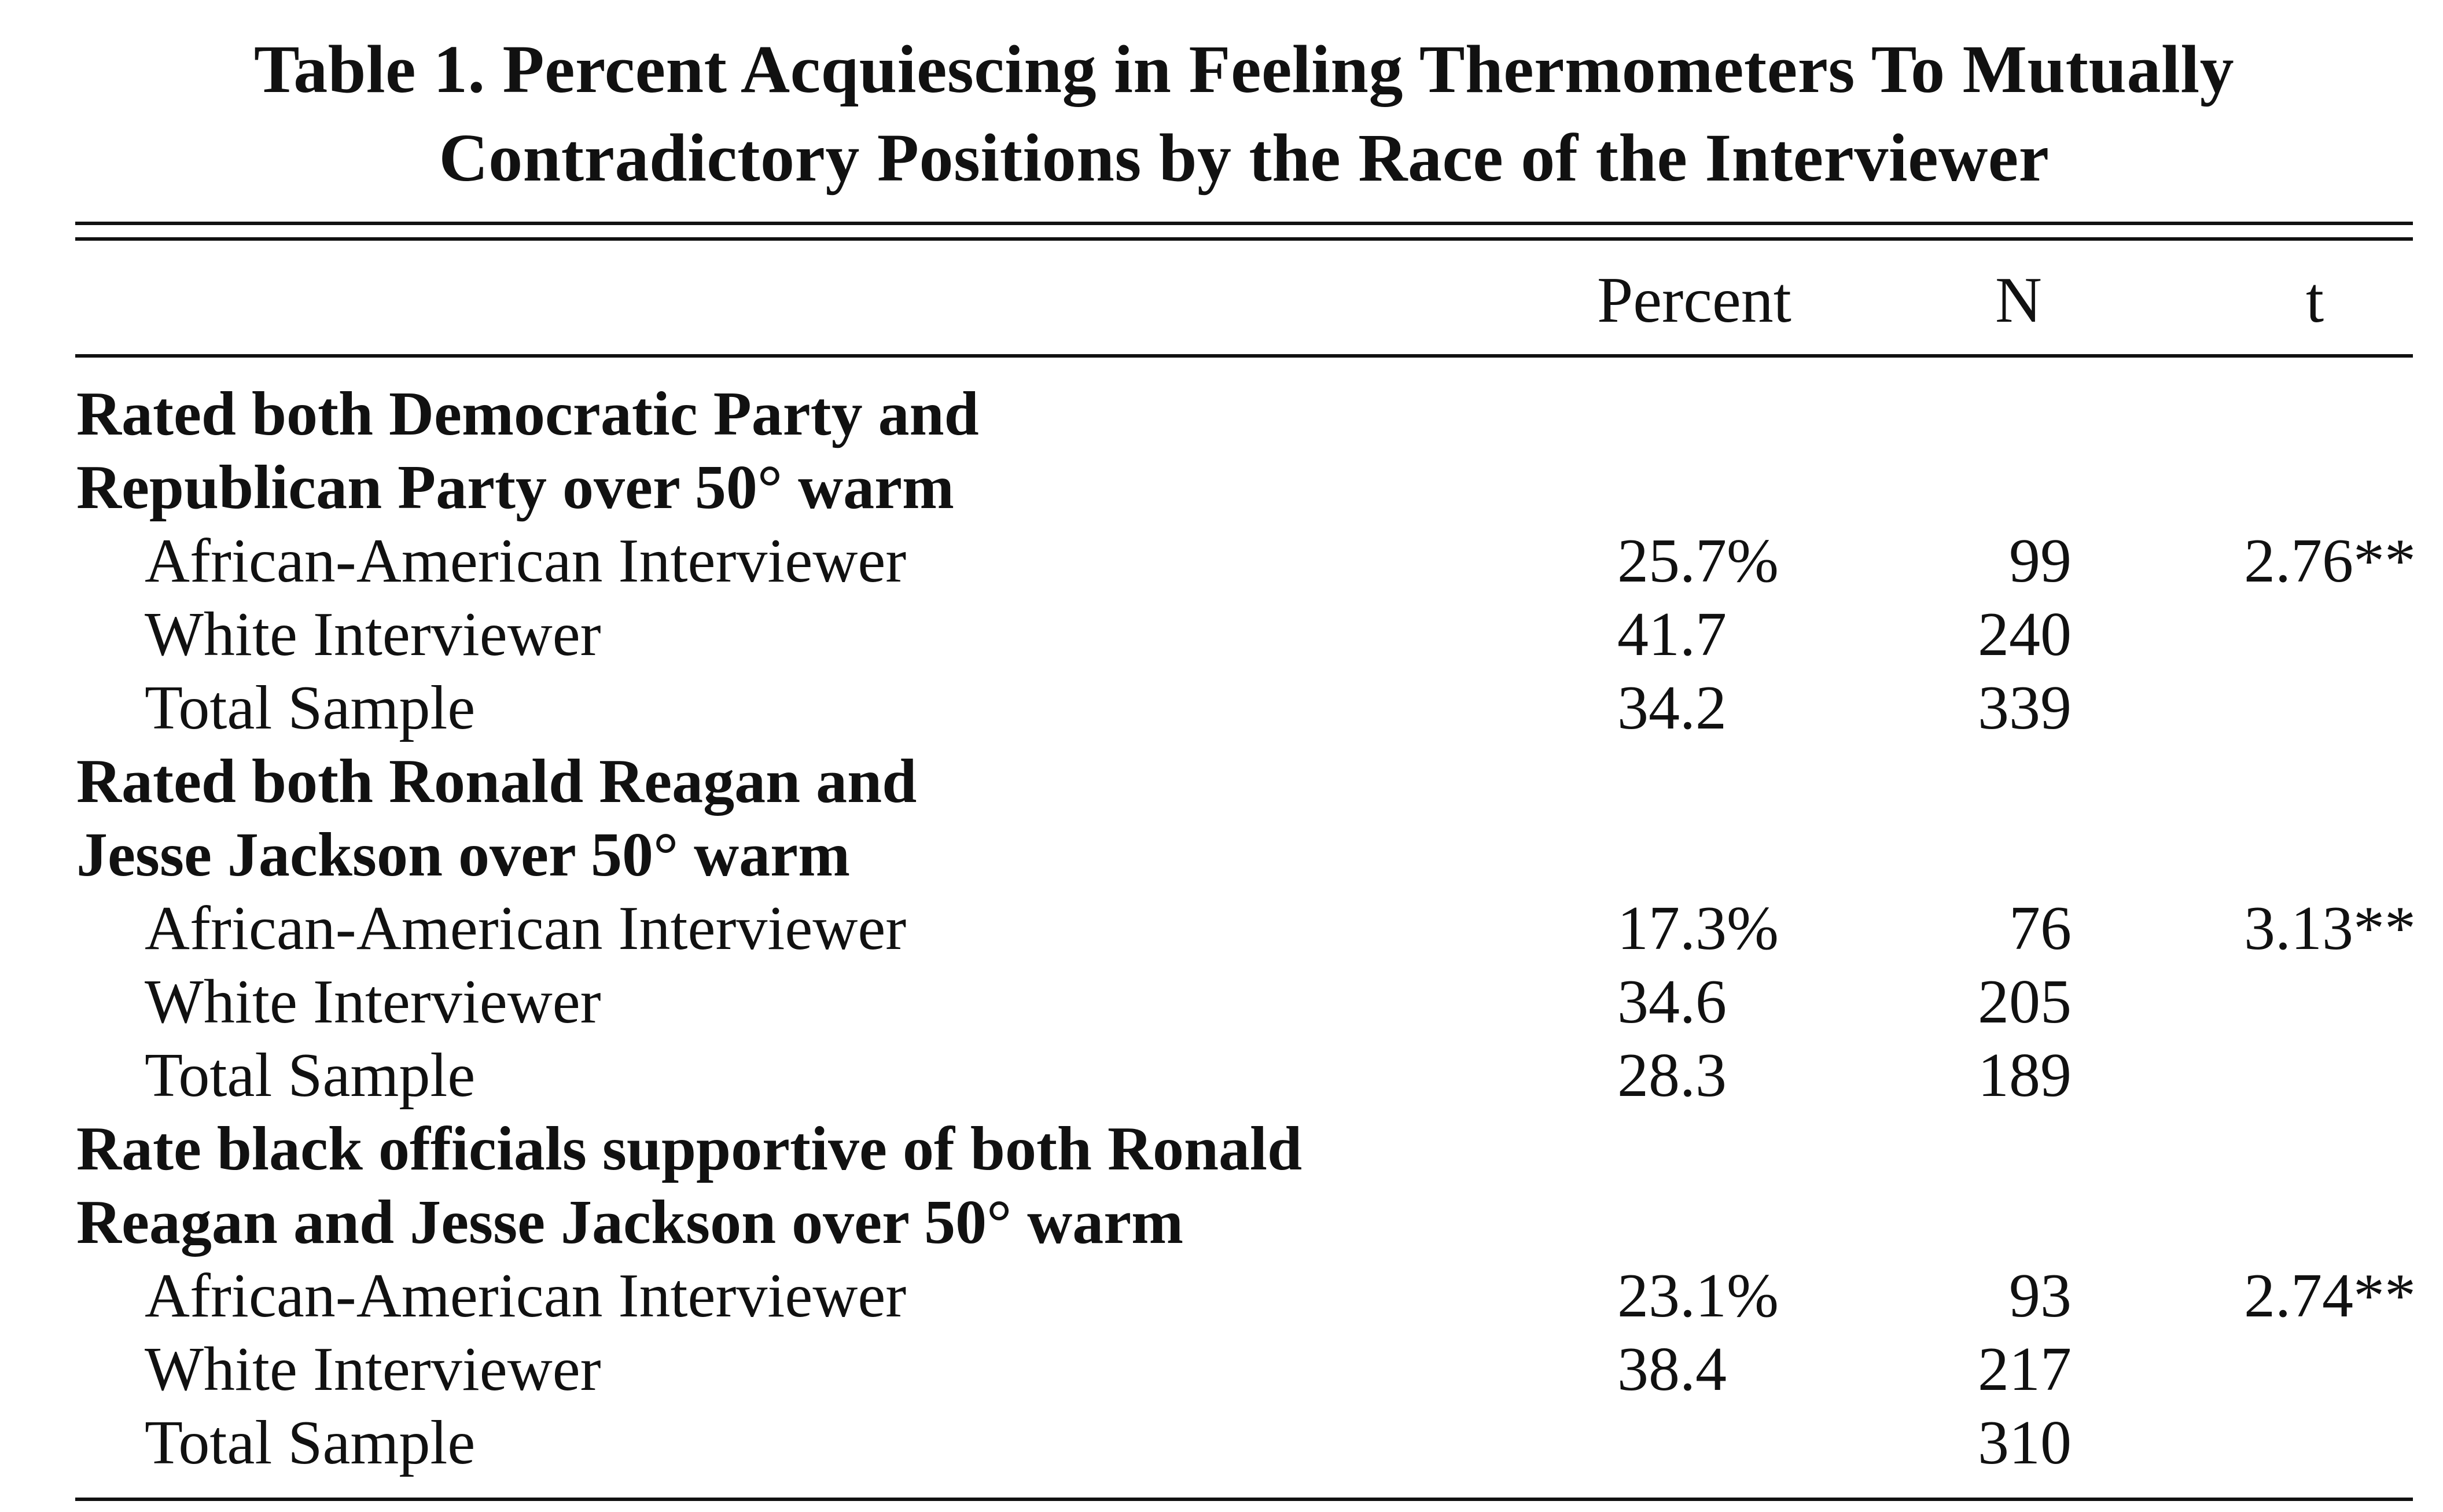  I want to click on t-cell: 3.13**, so click(2330, 928).